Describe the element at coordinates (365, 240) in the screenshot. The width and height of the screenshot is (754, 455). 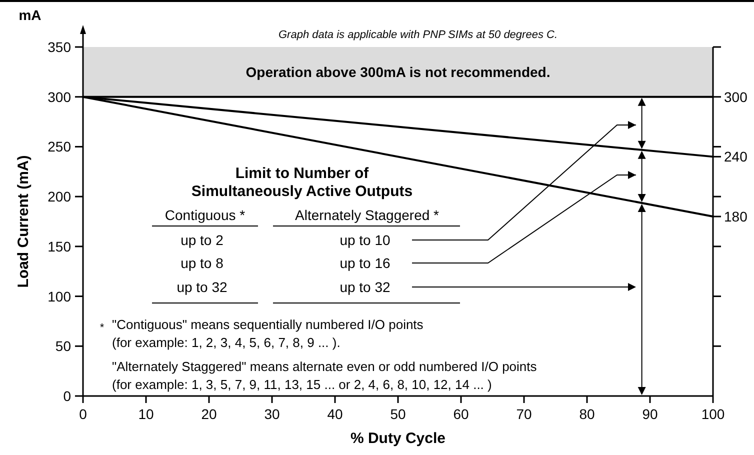
I see `annotation: up to 10` at that location.